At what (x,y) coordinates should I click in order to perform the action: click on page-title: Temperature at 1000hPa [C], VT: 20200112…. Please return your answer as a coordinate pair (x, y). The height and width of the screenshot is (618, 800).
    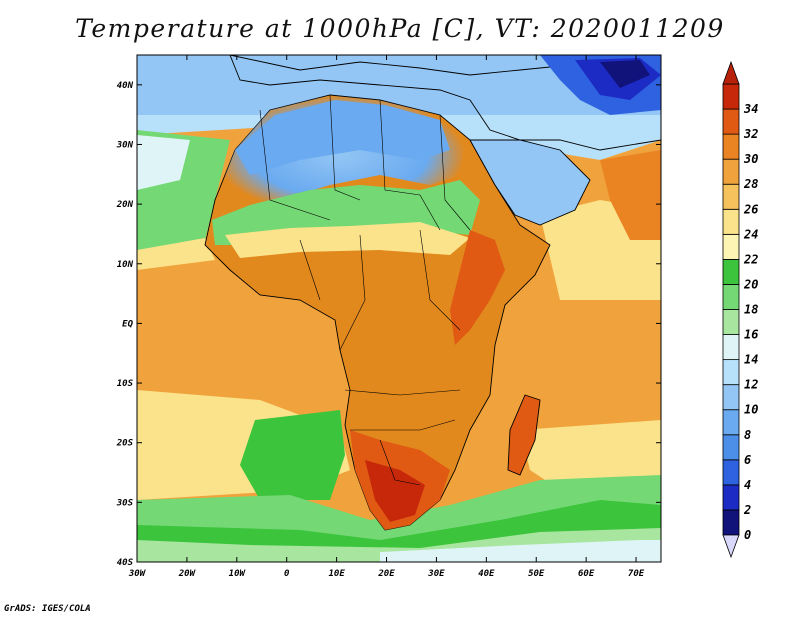
    Looking at the image, I should click on (400, 28).